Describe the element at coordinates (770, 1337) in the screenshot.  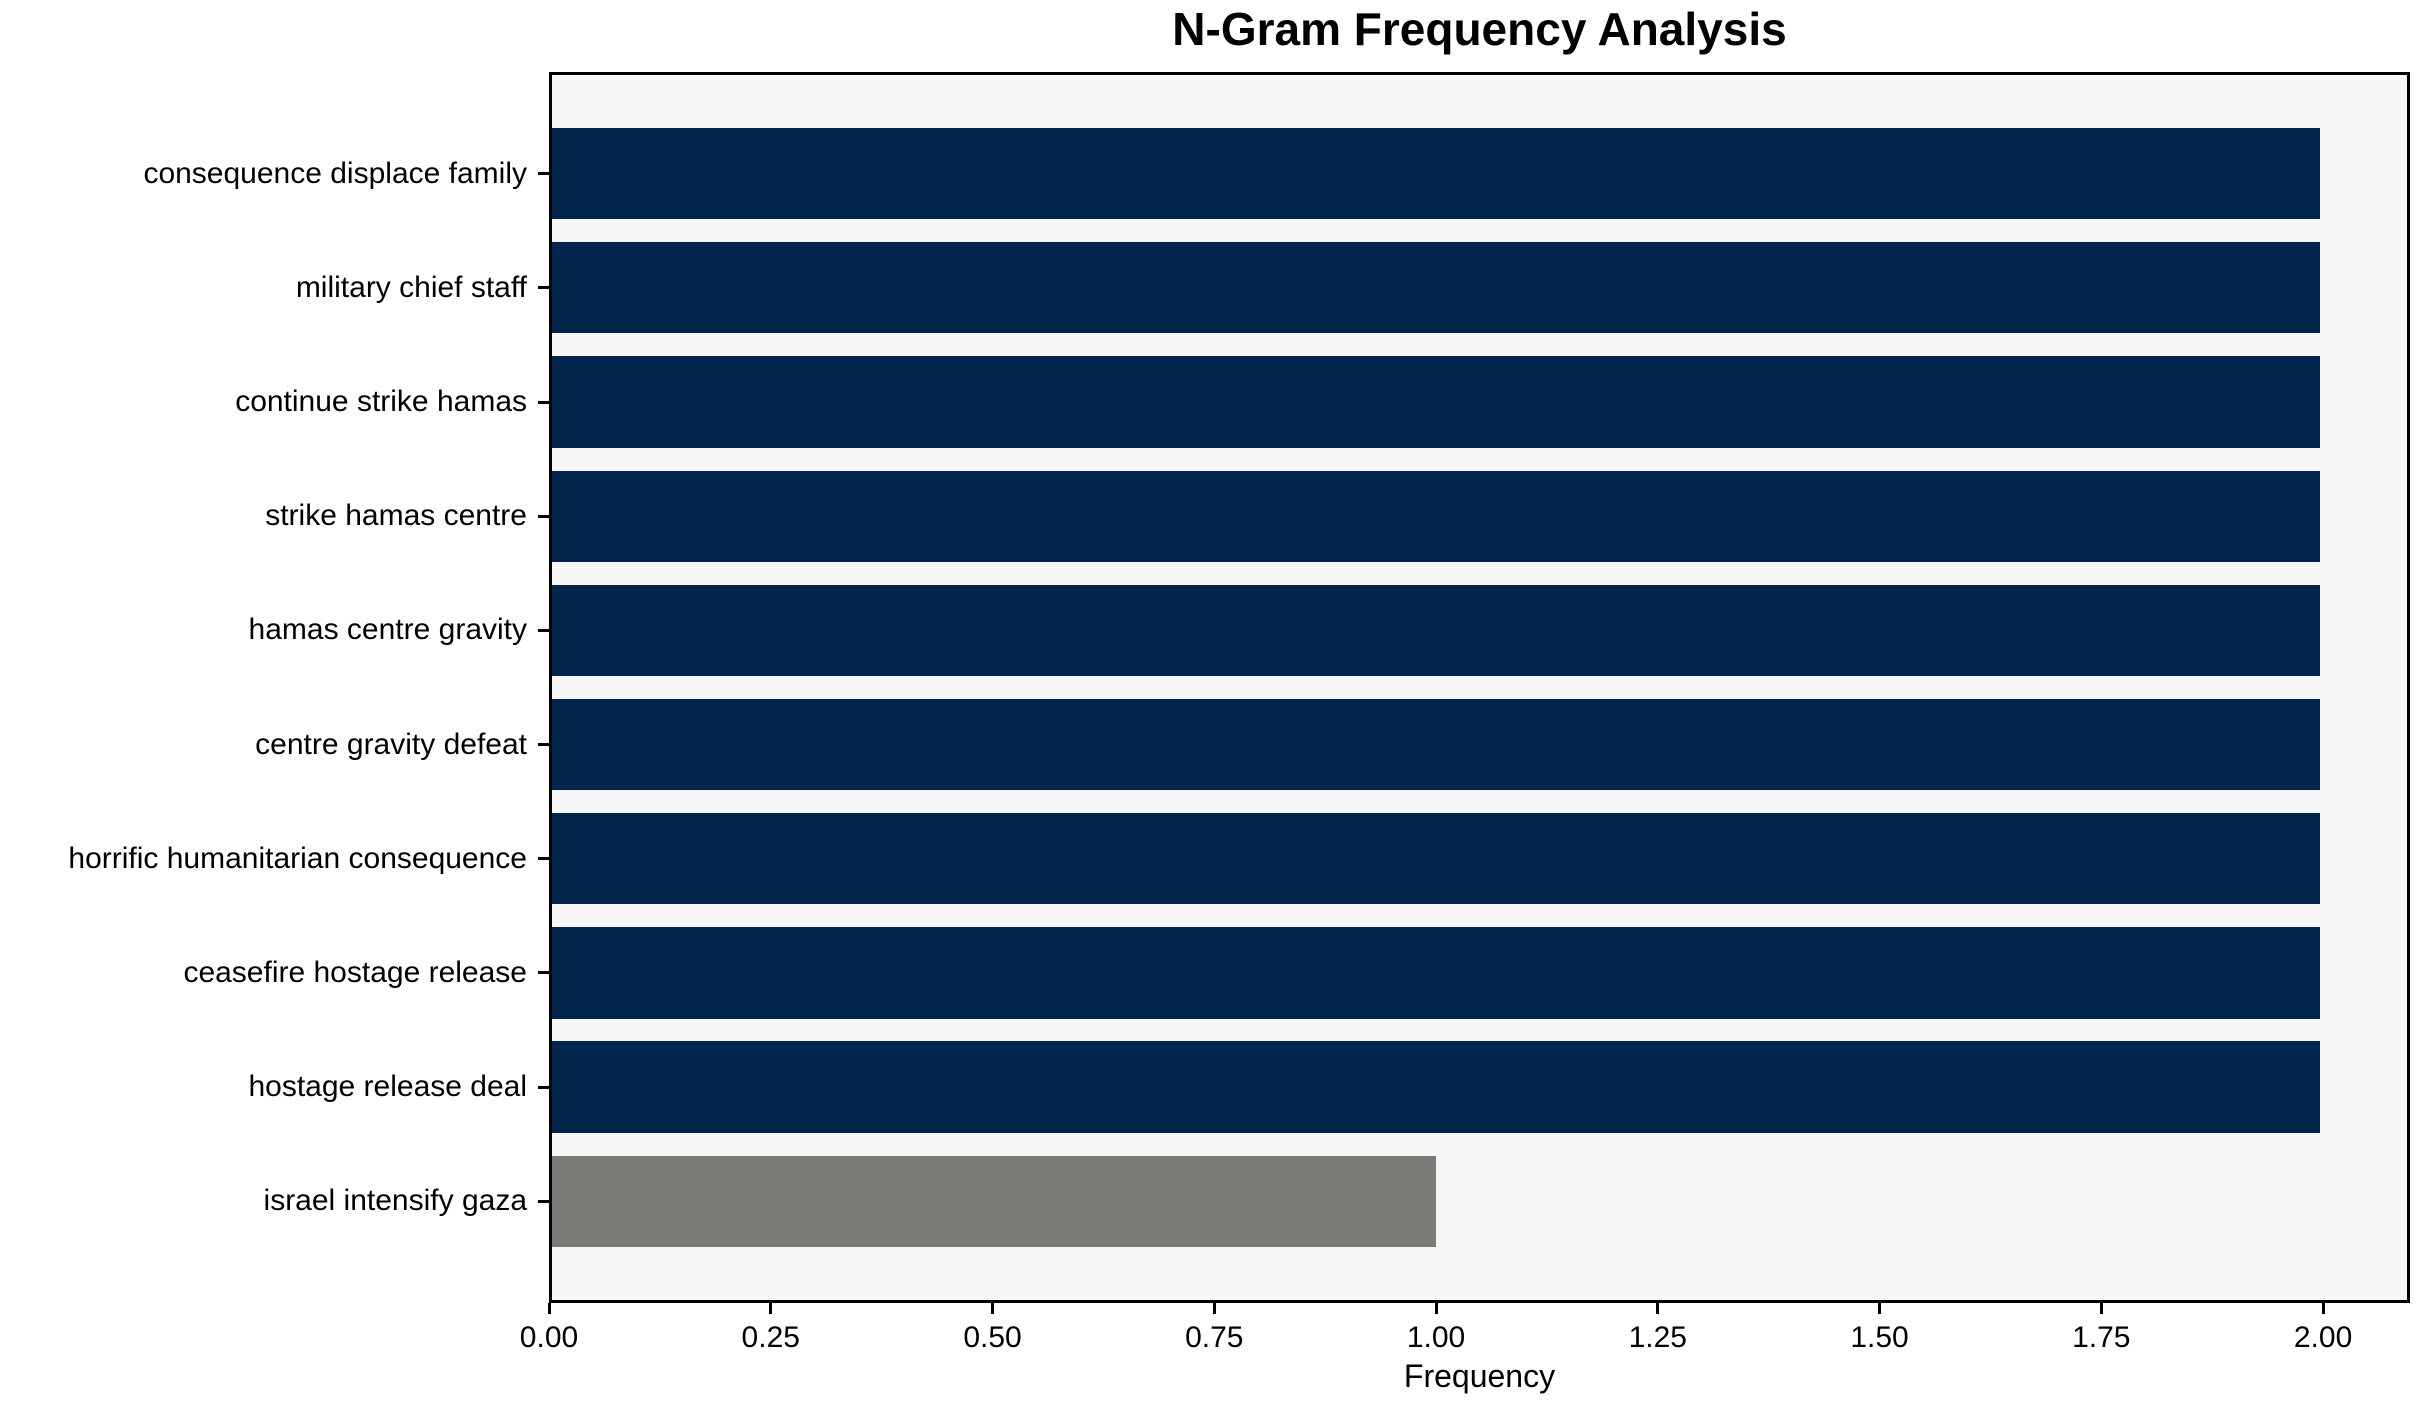
I see `x-axis-tick-label: 0.25` at that location.